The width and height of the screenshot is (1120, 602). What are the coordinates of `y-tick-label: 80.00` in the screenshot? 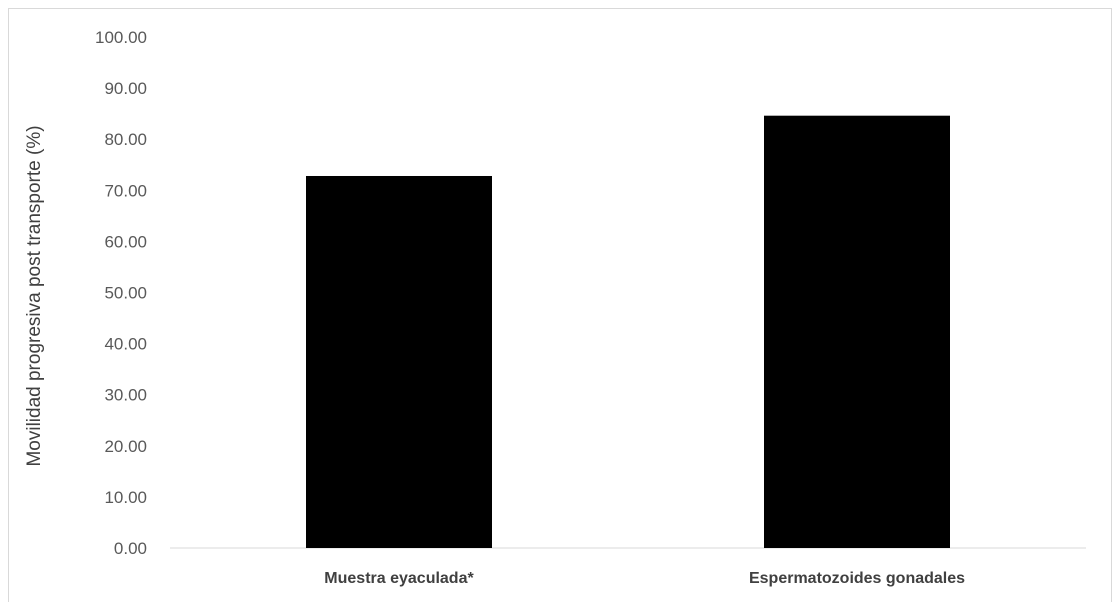 It's located at (125, 139).